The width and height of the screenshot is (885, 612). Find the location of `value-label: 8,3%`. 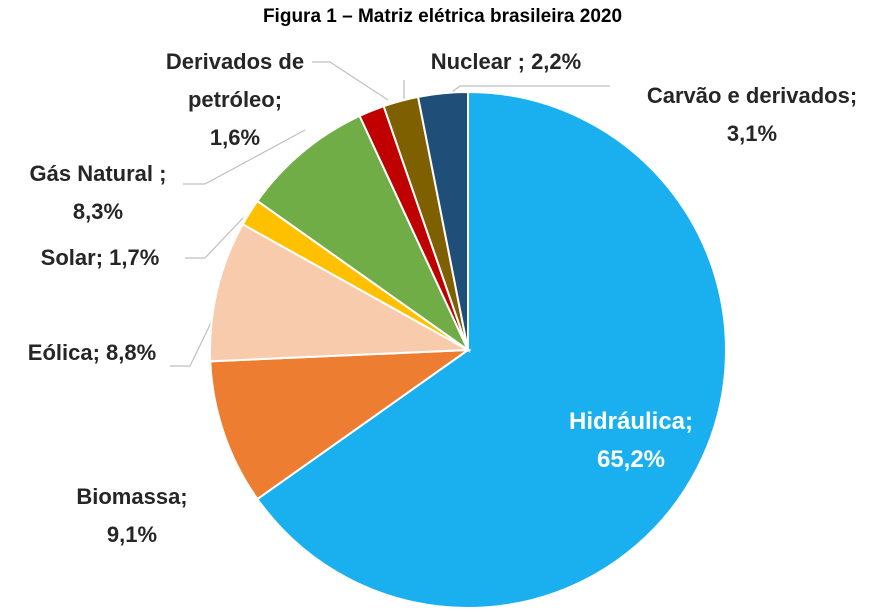

value-label: 8,3% is located at coordinates (98, 211).